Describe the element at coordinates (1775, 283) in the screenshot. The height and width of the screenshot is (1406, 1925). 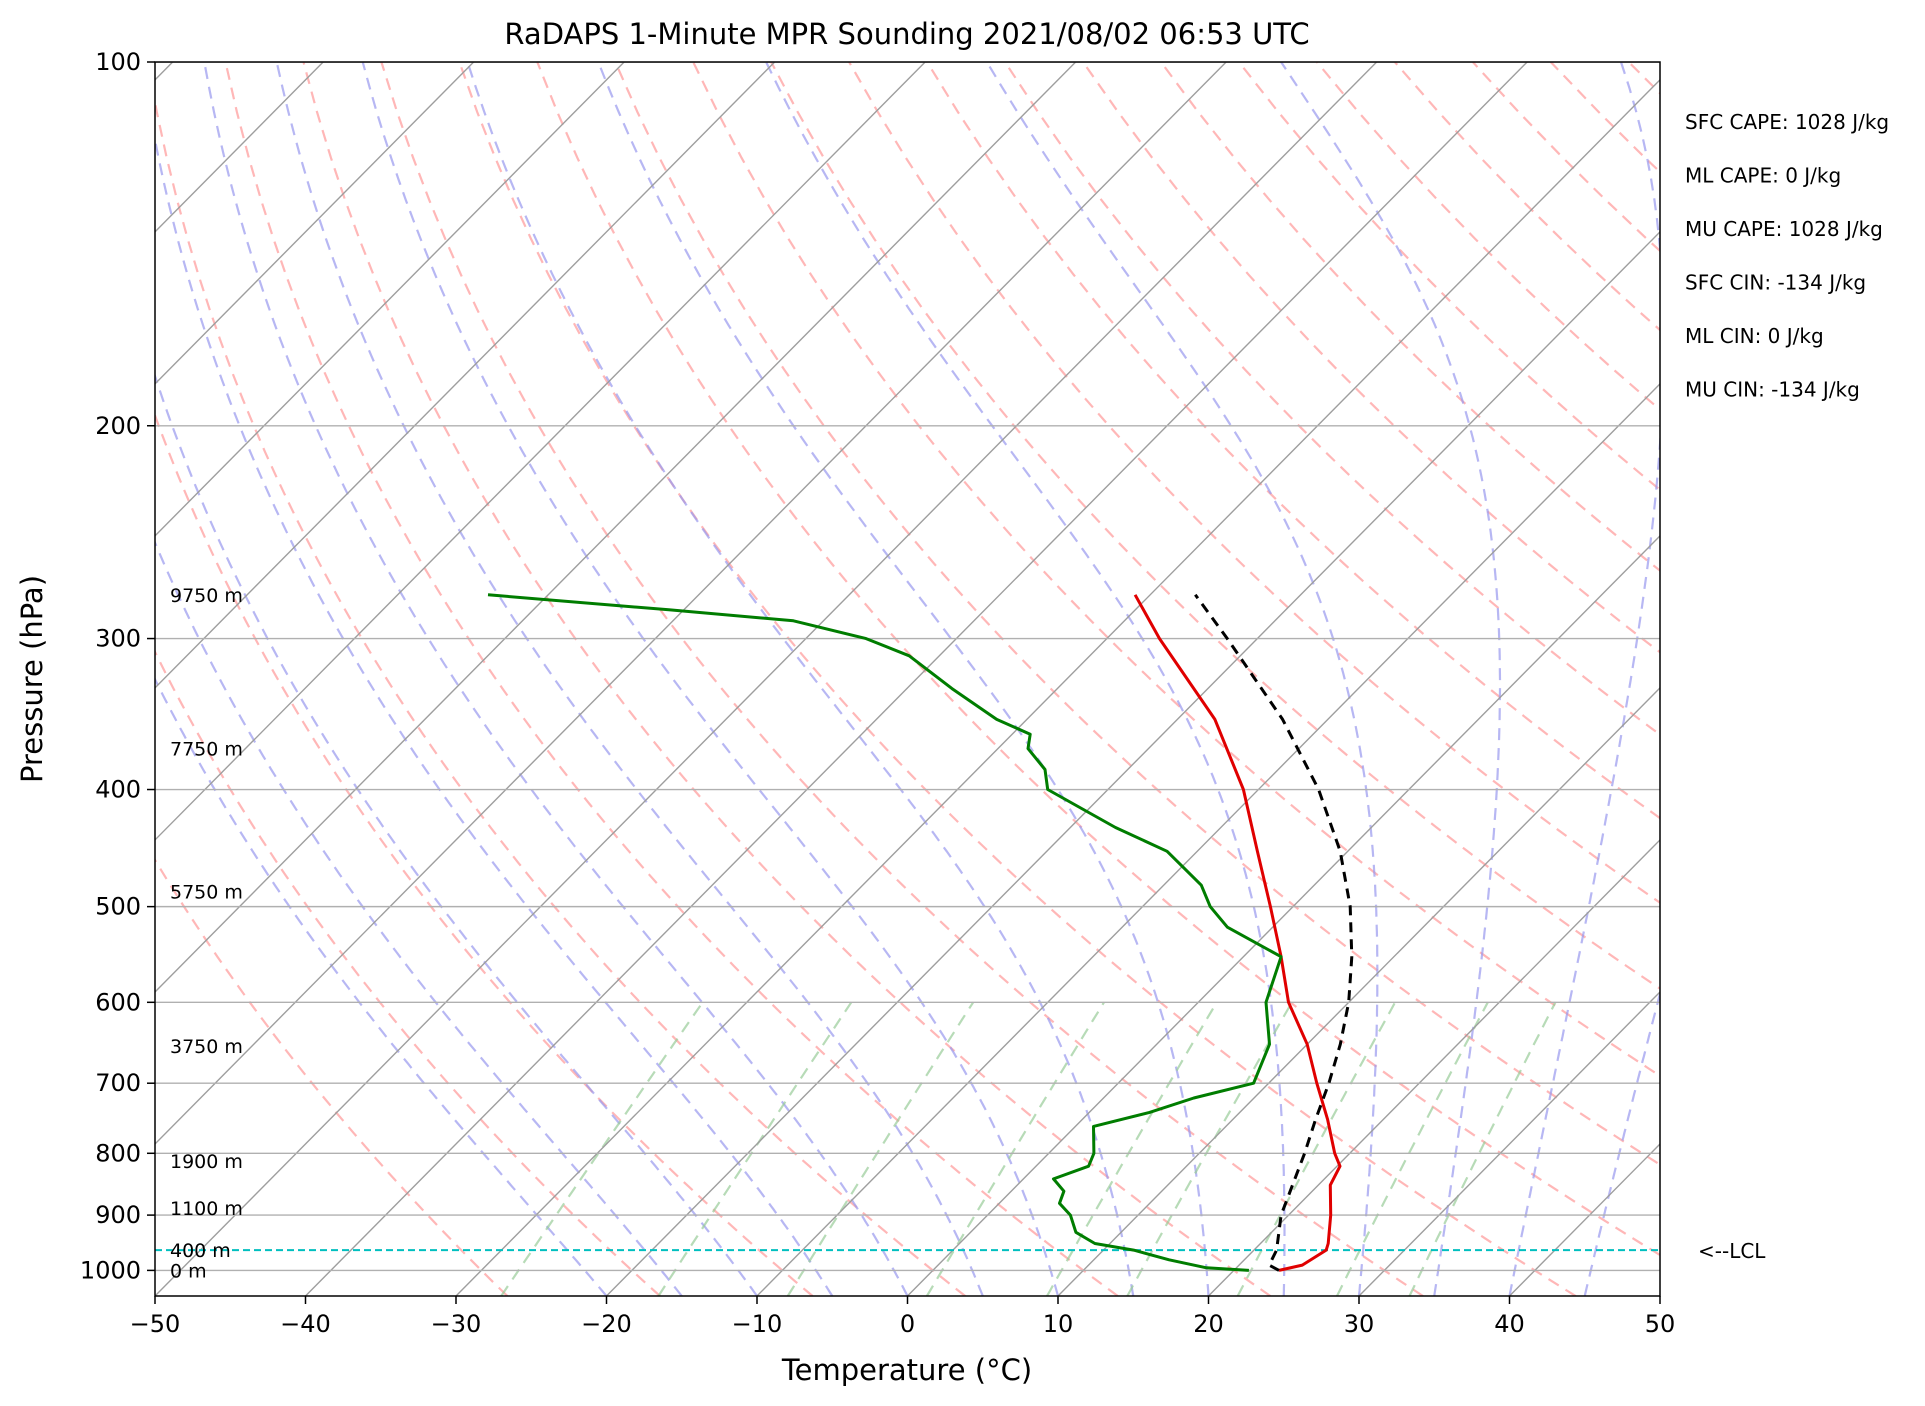
I see `index-label: SFC CIN: -134 J/kg` at that location.